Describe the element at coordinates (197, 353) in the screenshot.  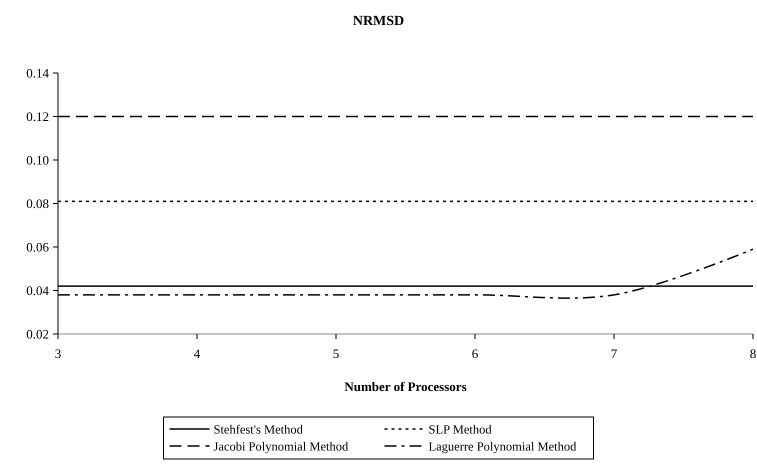
I see `x-tick-label: 4` at that location.